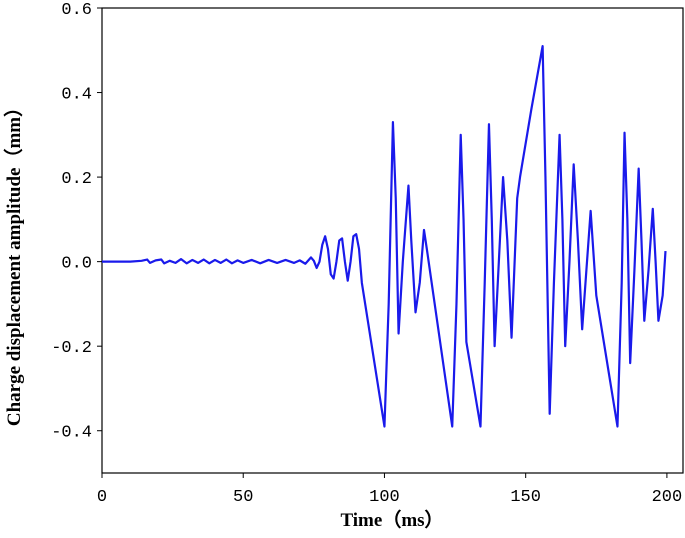 The image size is (685, 538). Describe the element at coordinates (525, 497) in the screenshot. I see `x-tick-label: 150` at that location.